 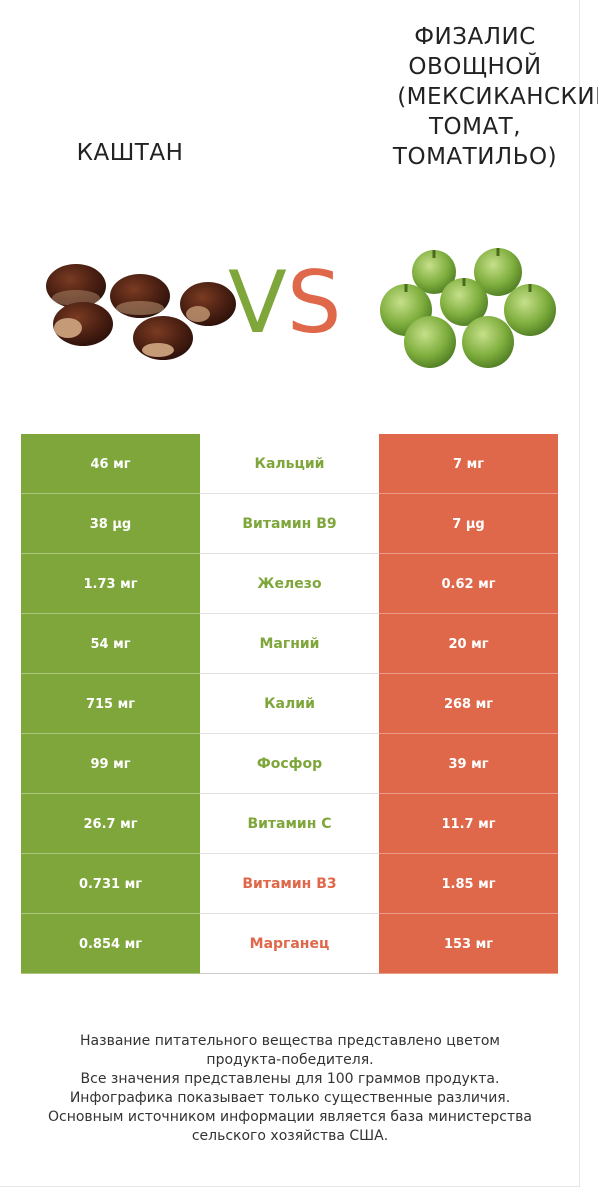 What do you see at coordinates (110, 704) in the screenshot?
I see `left-value-cell: 715 мг` at bounding box center [110, 704].